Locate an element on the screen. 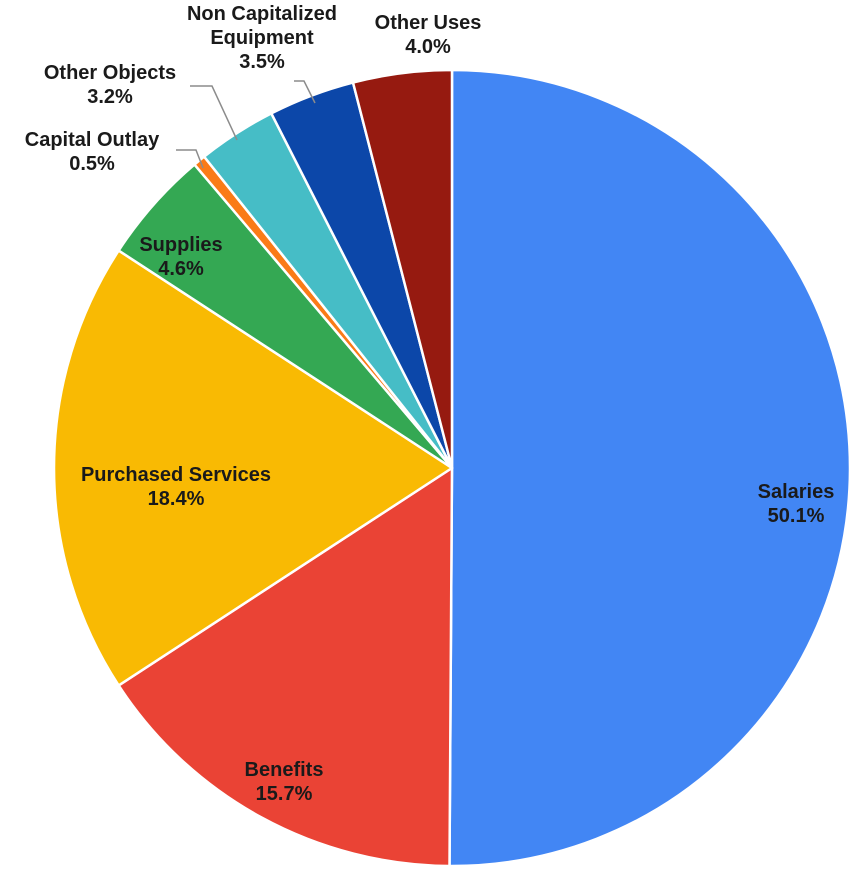  leader-line-other-objects is located at coordinates (214, 113).